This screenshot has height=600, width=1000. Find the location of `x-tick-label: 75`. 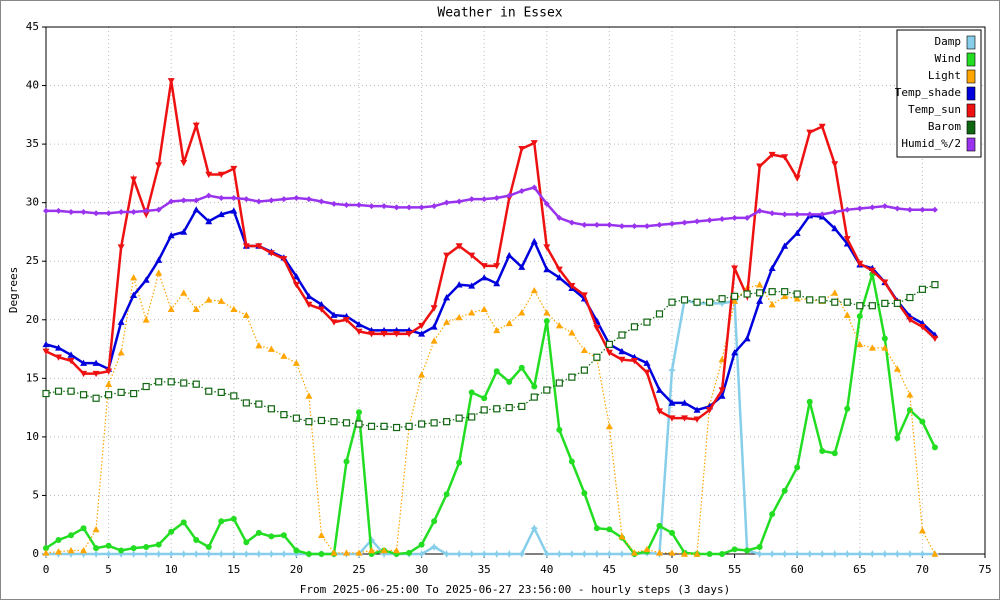

x-tick-label: 75 is located at coordinates (984, 569).